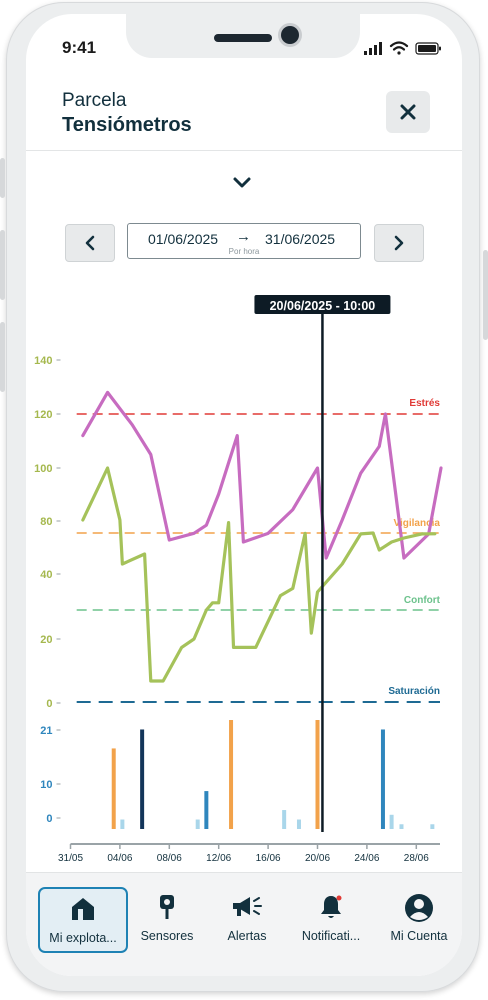 This screenshot has width=488, height=1000. Describe the element at coordinates (46, 731) in the screenshot. I see `bar-y-tick-label: 21` at that location.